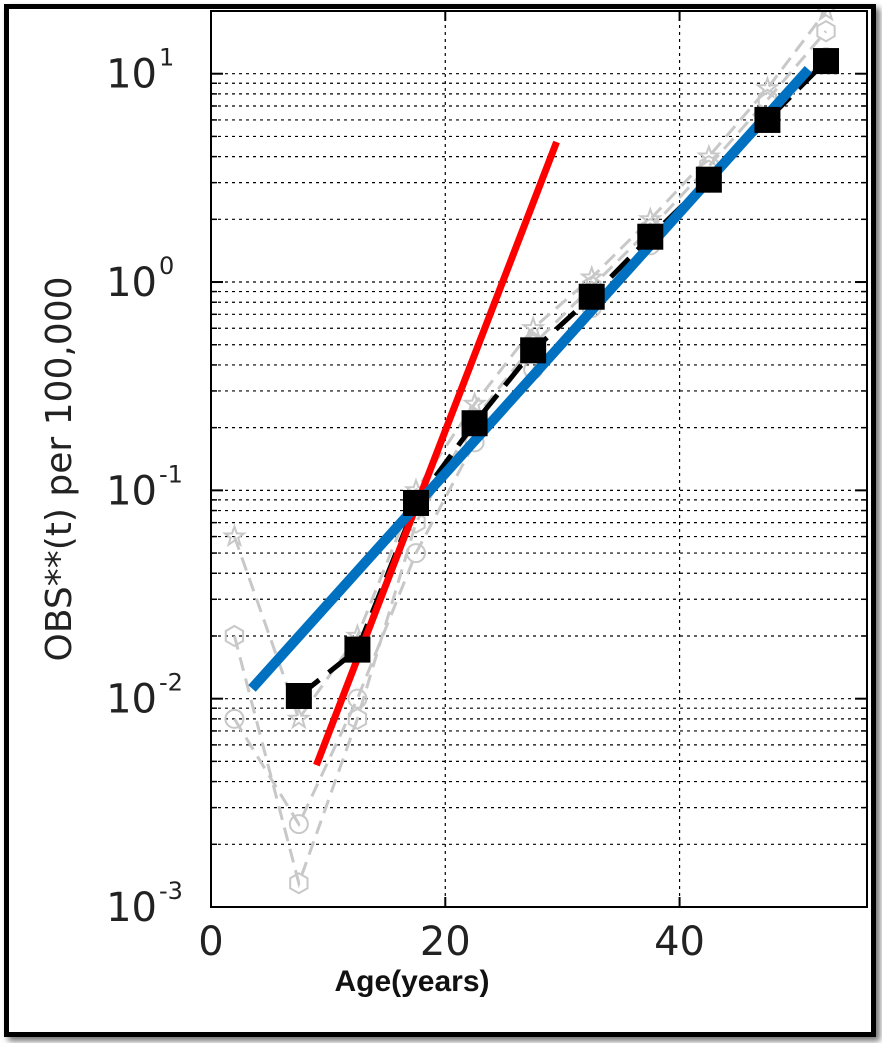 The width and height of the screenshot is (882, 1043). Describe the element at coordinates (679, 942) in the screenshot. I see `x-tick-label: 40` at that location.